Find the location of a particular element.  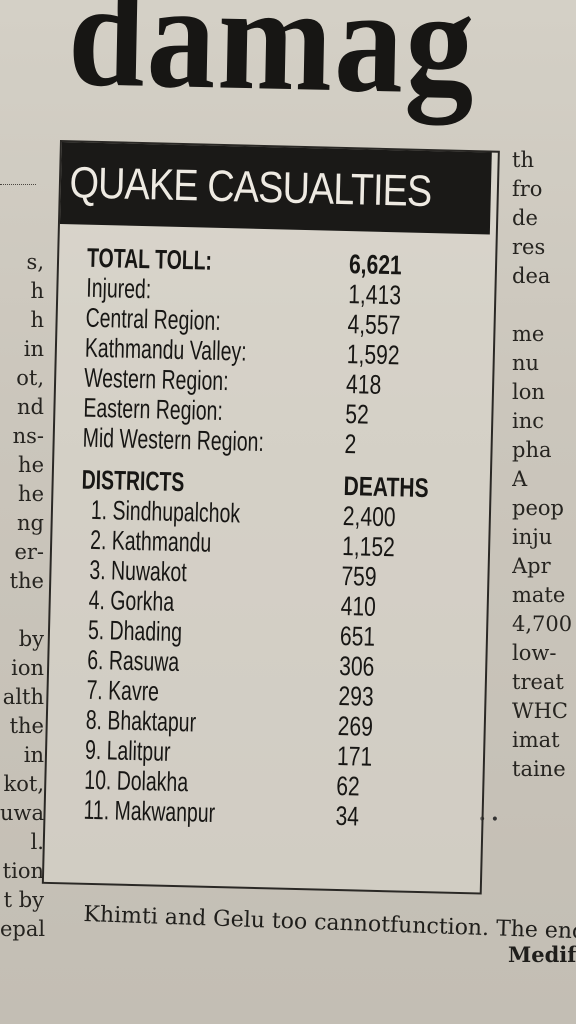

row-label: Central Region: is located at coordinates (153, 319).